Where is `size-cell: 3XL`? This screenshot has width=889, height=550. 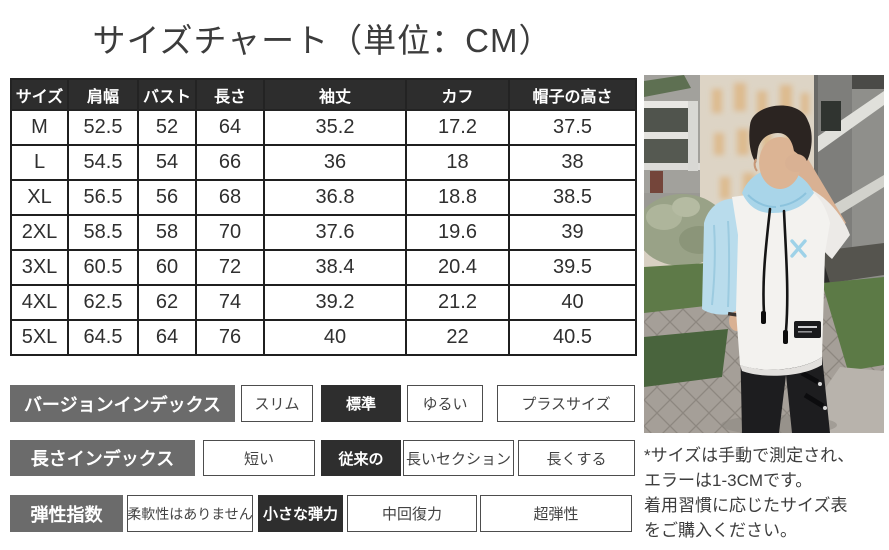
size-cell: 3XL is located at coordinates (39, 267).